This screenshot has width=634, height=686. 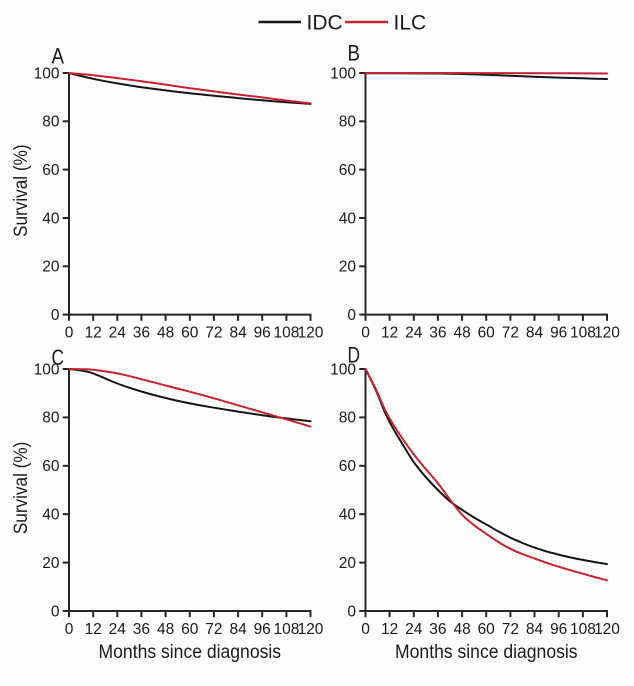 What do you see at coordinates (354, 355) in the screenshot?
I see `svg-text: D` at bounding box center [354, 355].